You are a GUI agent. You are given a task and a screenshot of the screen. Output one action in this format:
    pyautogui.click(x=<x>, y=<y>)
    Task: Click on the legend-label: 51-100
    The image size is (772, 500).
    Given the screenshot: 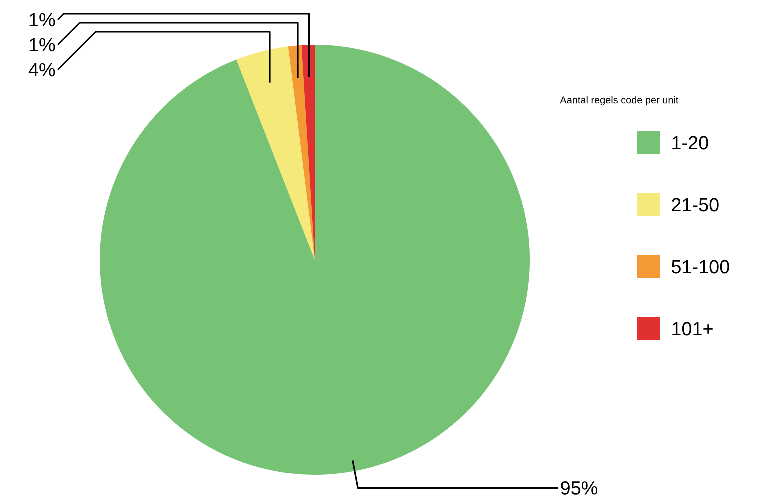 What is the action you would take?
    pyautogui.click(x=701, y=267)
    